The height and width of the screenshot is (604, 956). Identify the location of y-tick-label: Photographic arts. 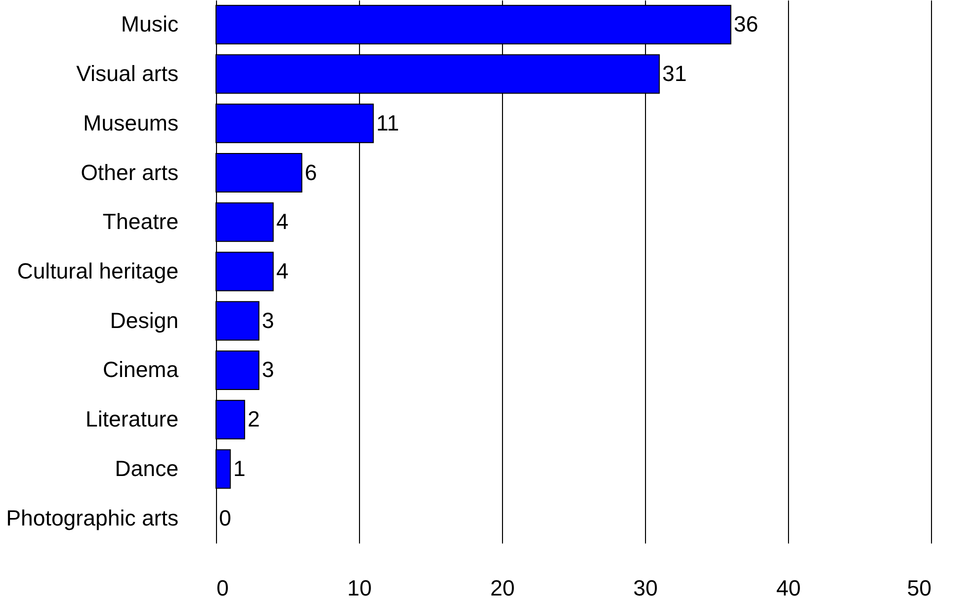
(92, 517).